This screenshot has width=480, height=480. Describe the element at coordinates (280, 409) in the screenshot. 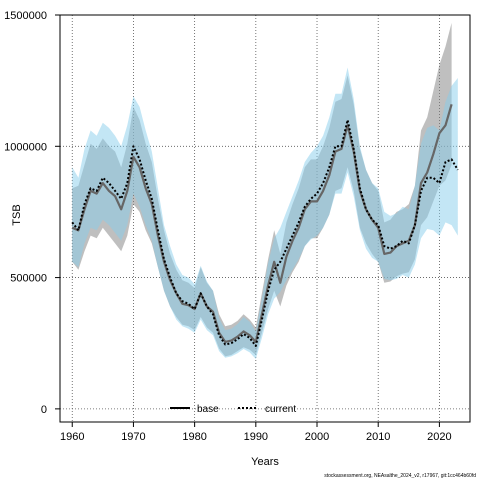

I see `legend-label-current: current` at that location.